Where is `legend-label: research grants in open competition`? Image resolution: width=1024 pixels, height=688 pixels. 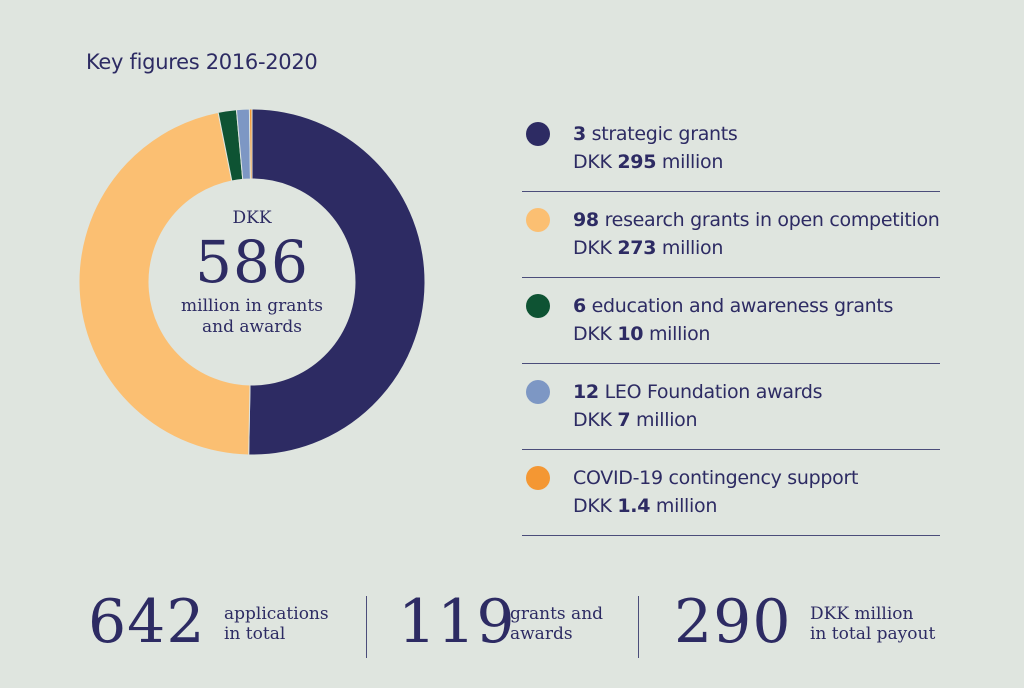 legend-label: research grants in open competition is located at coordinates (769, 220).